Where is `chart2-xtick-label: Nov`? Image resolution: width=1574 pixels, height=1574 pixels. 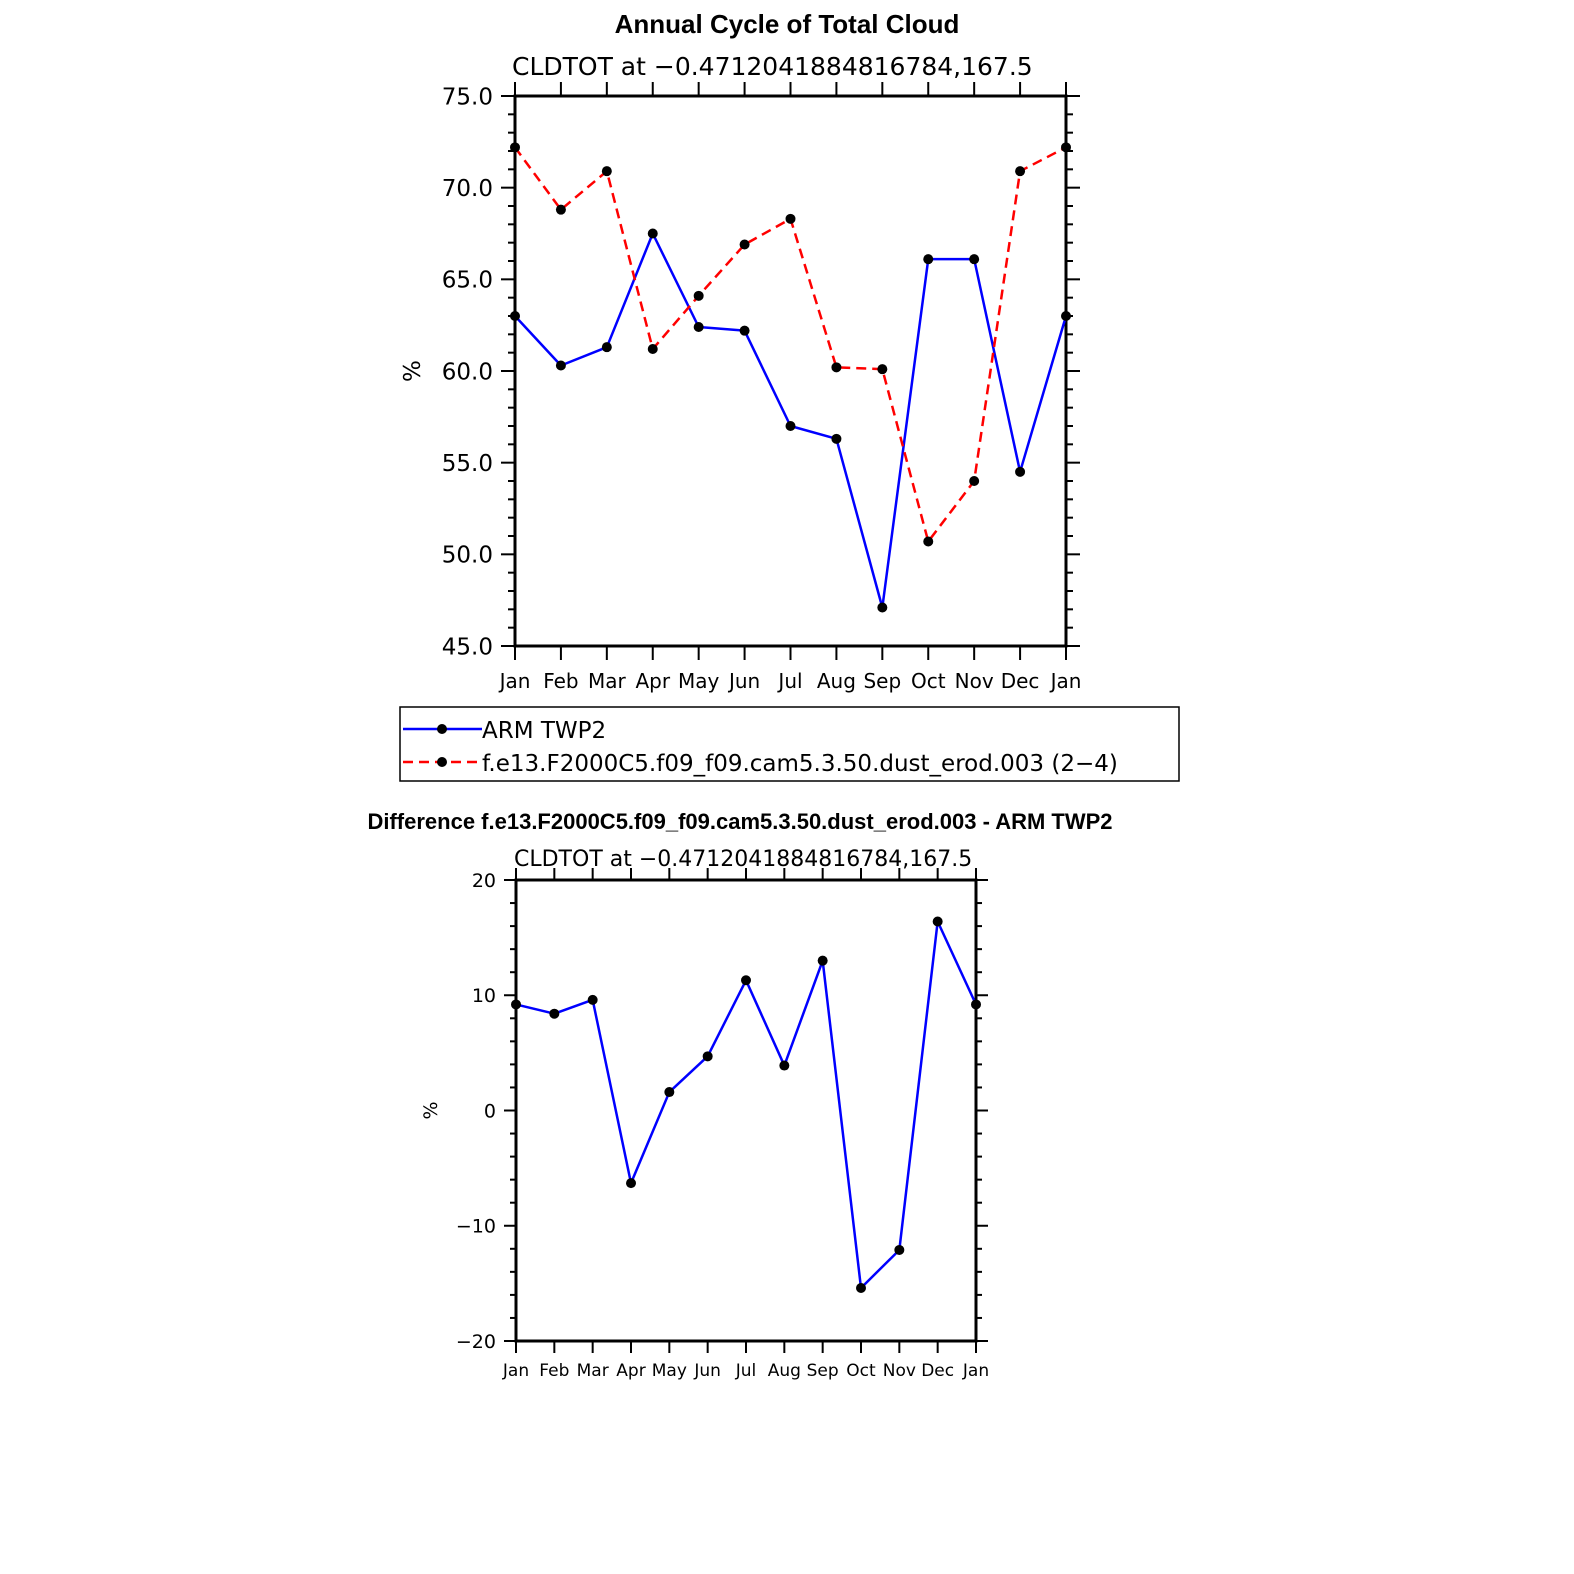
chart2-xtick-label: Nov is located at coordinates (899, 1371).